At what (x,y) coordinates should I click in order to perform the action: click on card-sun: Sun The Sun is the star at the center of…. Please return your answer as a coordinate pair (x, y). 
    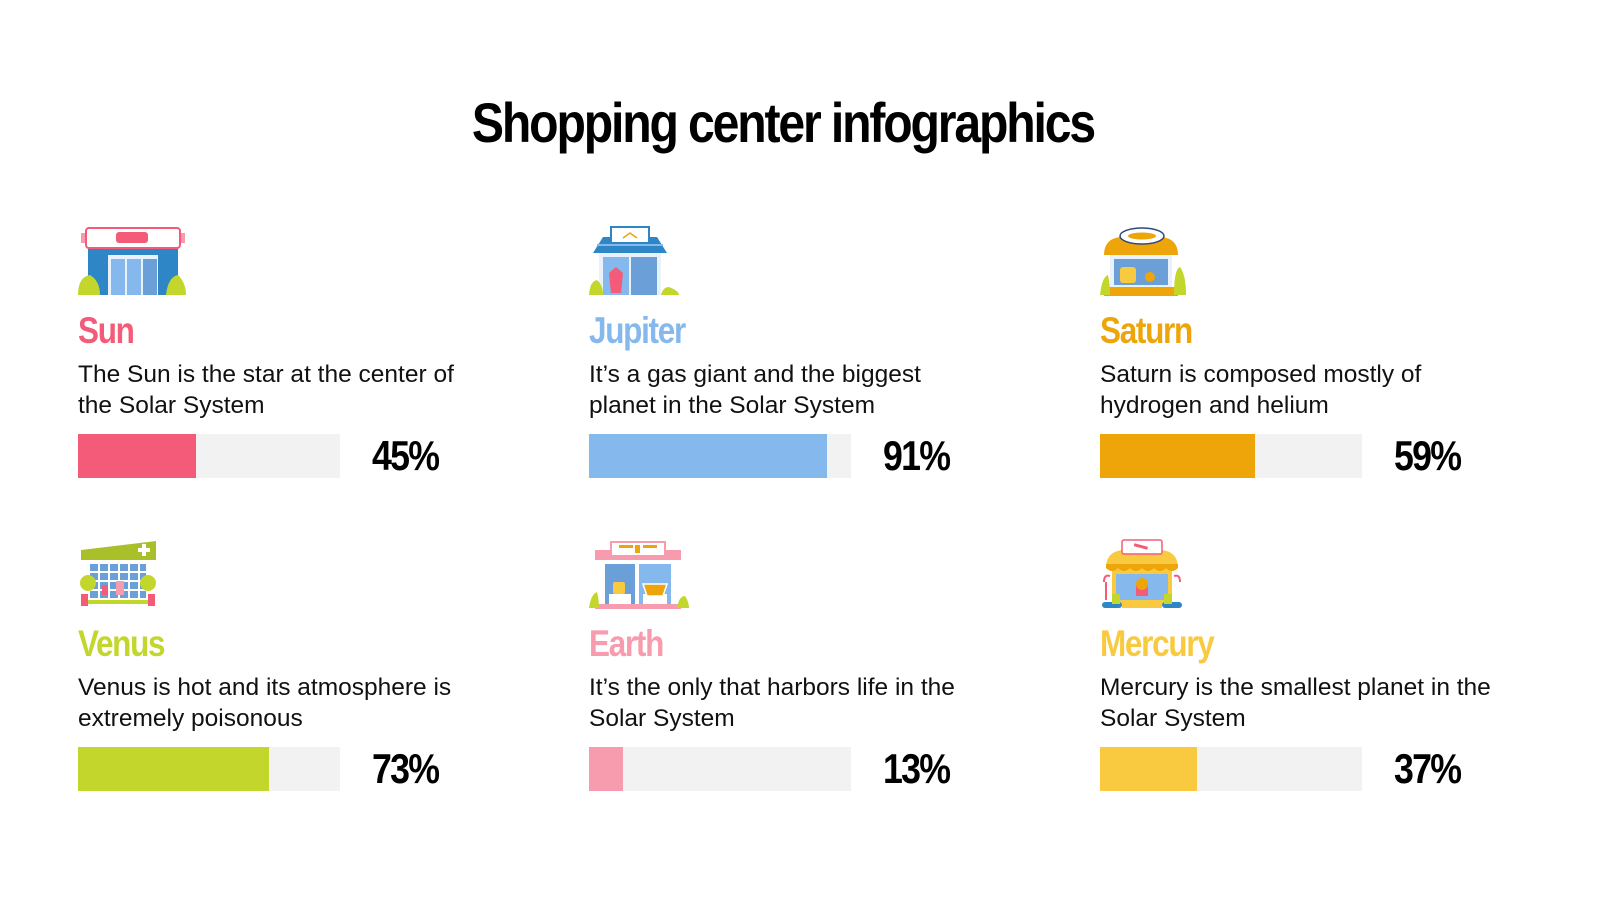
    Looking at the image, I should click on (288, 370).